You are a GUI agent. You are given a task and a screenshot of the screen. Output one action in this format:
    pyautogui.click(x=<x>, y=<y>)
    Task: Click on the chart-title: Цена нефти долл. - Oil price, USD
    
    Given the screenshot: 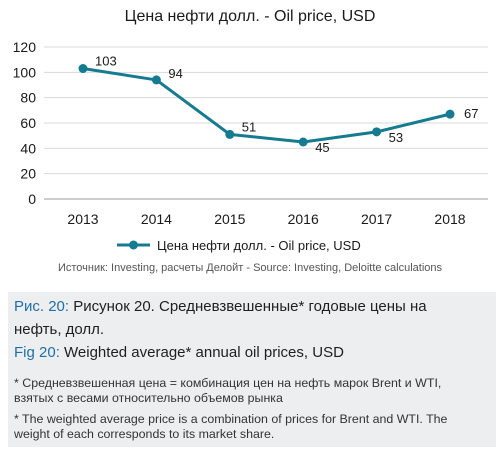 What is the action you would take?
    pyautogui.click(x=250, y=16)
    